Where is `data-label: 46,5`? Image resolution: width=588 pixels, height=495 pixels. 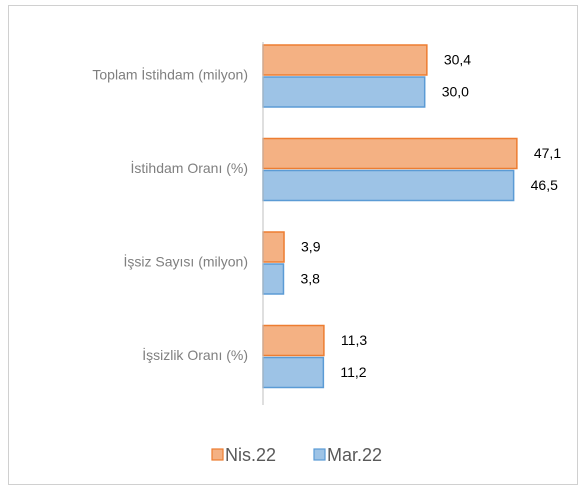 data-label: 46,5 is located at coordinates (544, 185).